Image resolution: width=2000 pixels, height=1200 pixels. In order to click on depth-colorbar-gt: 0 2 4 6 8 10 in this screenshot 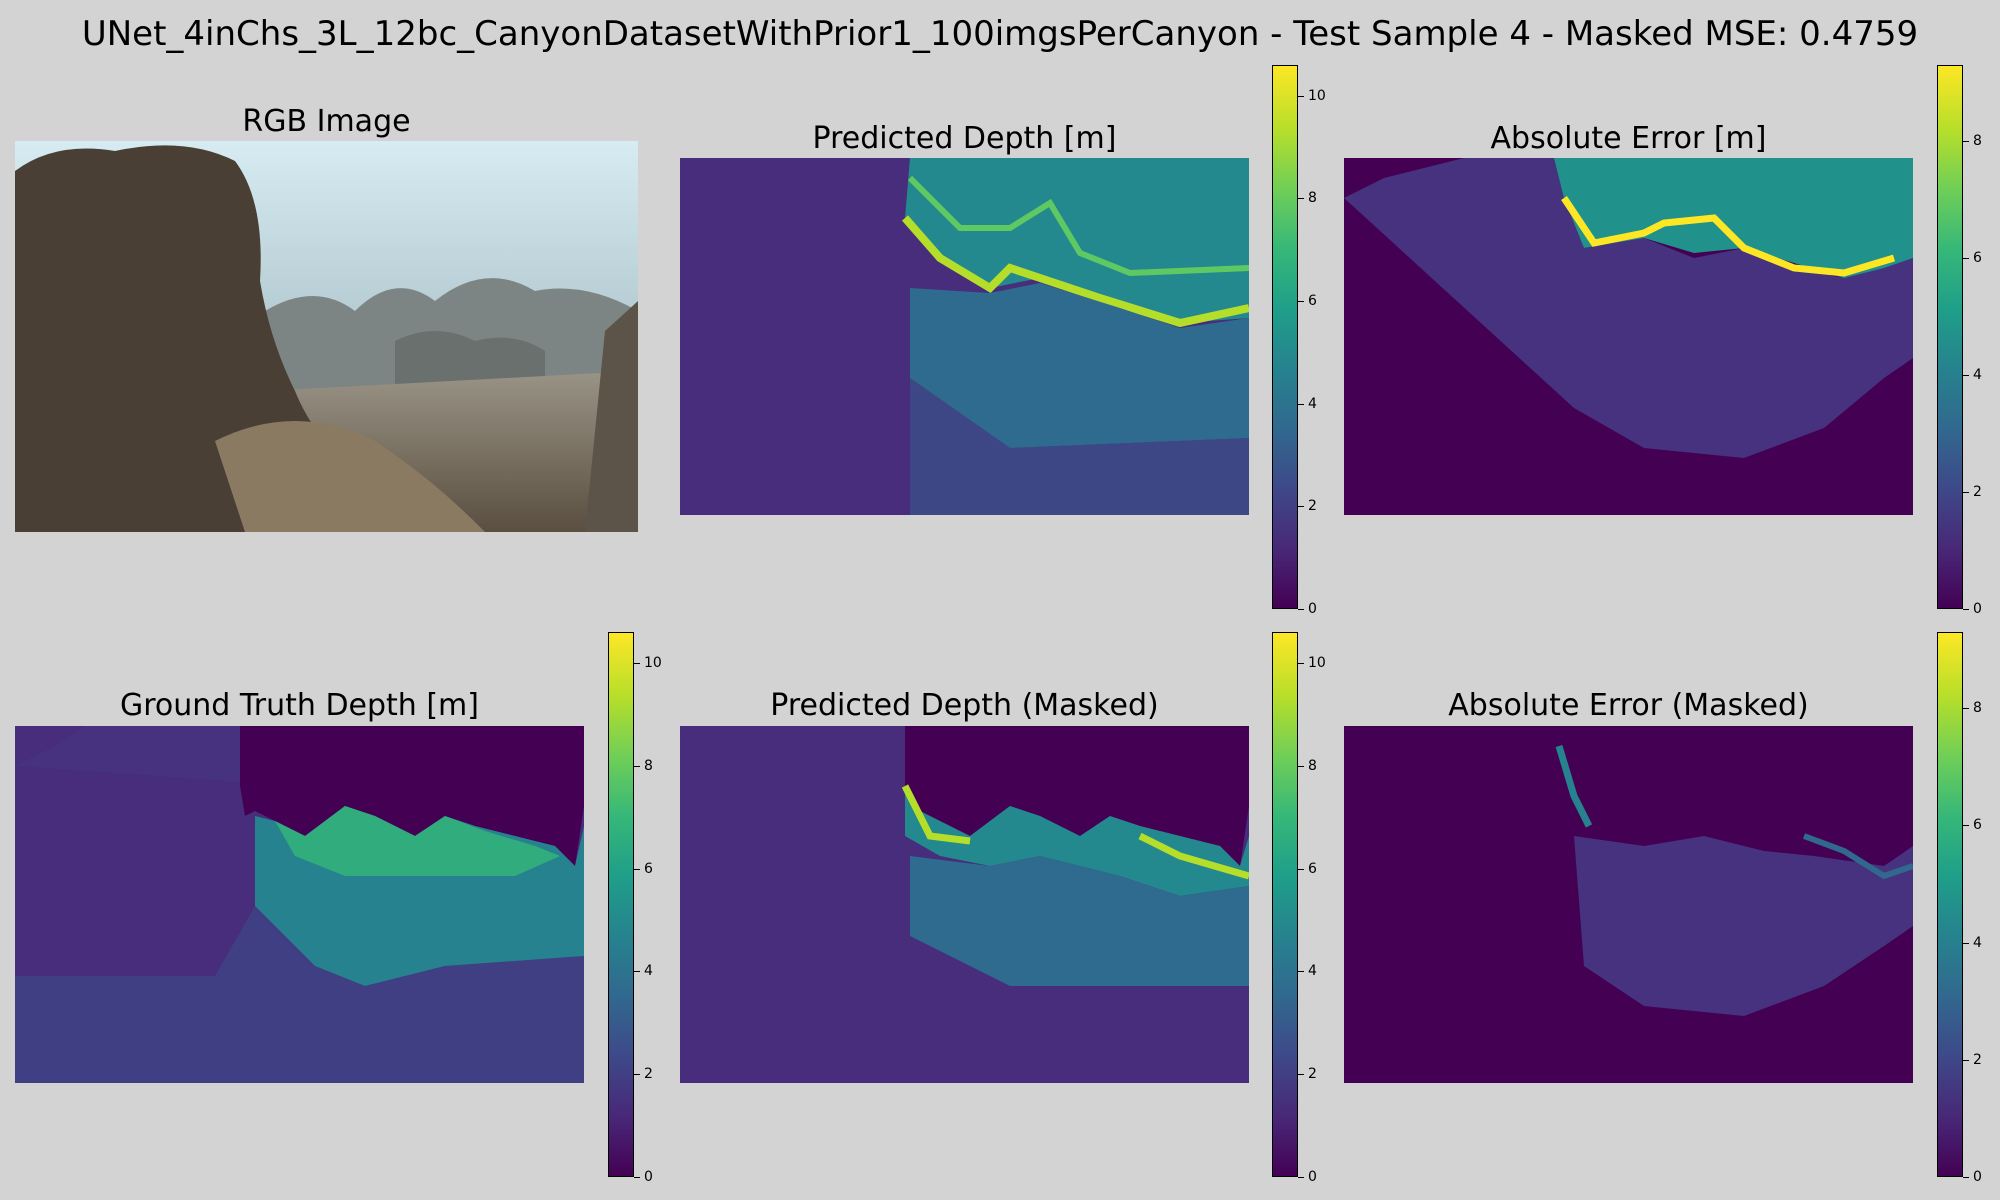, I will do `click(638, 908)`.